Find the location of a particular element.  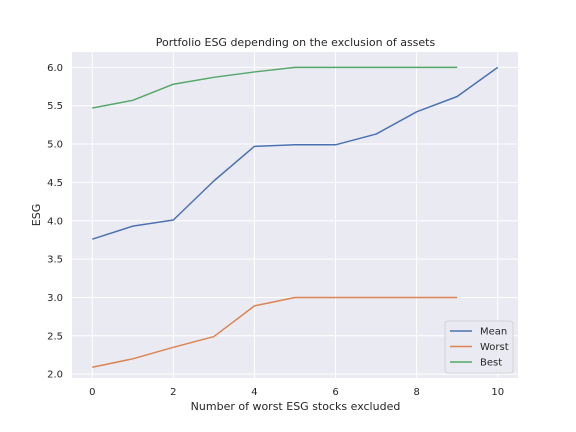

y-tick-label: 3.0 is located at coordinates (55, 298).